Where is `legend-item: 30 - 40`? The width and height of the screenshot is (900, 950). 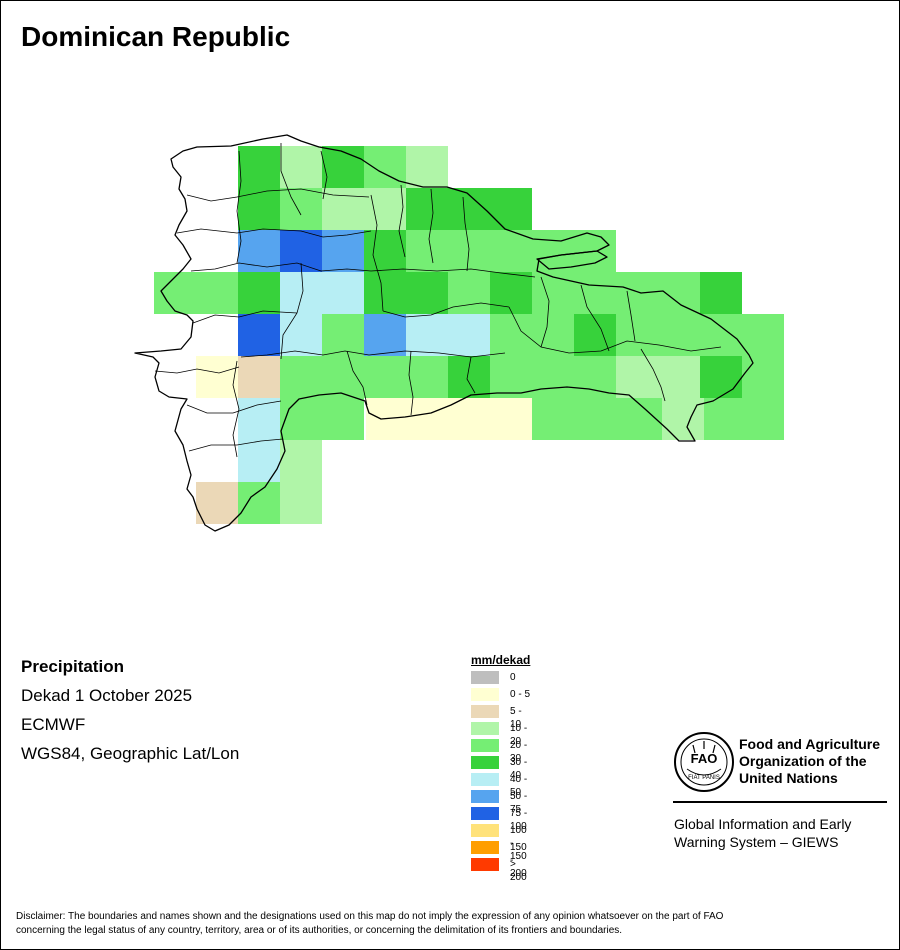
legend-item: 30 - 40 is located at coordinates (500, 767).